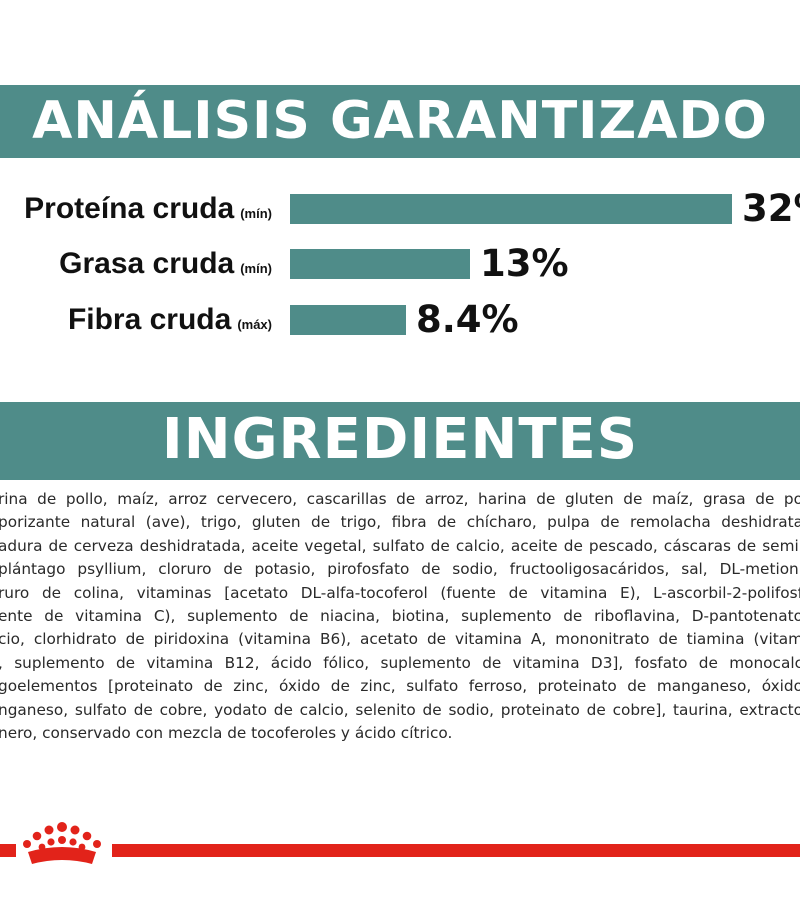 This screenshot has height=900, width=800. I want to click on fat-qualifier: (mín), so click(256, 268).